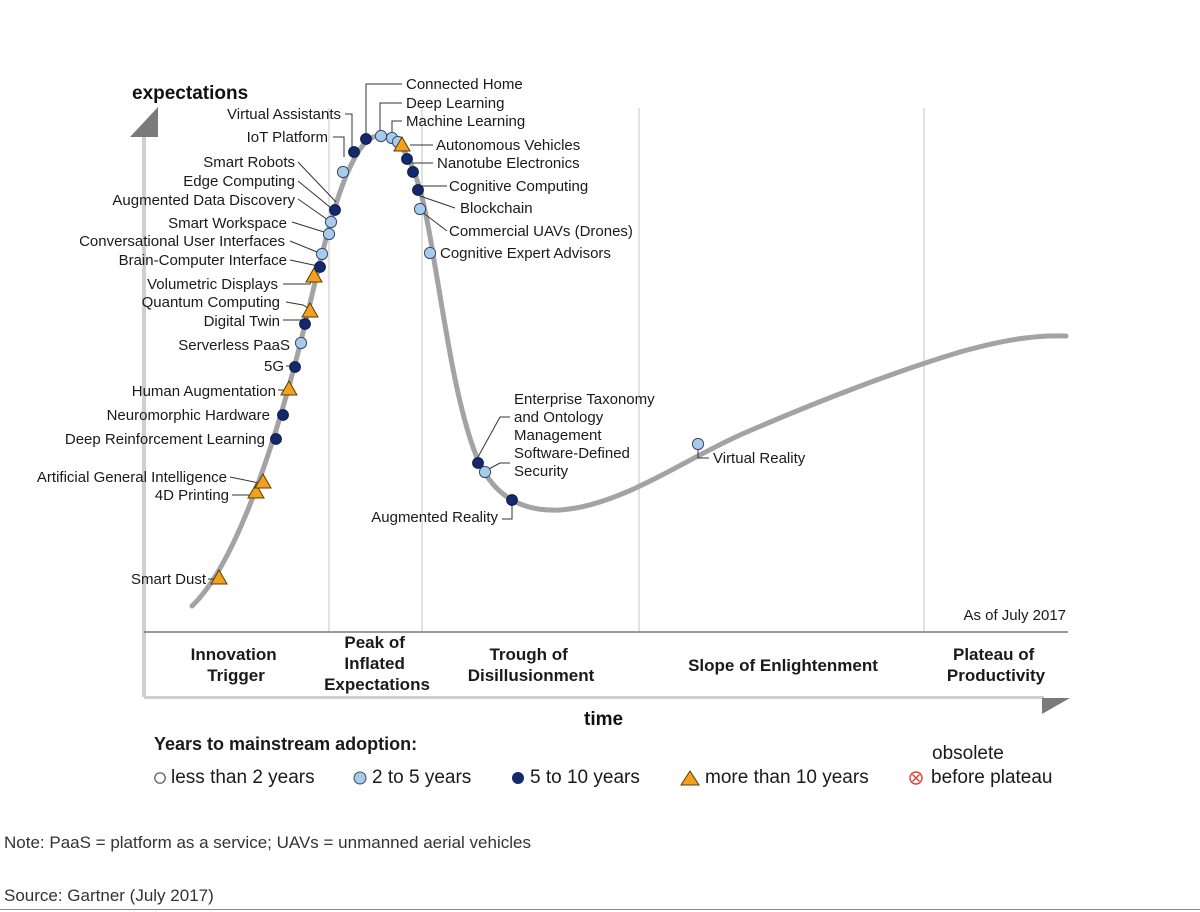 The height and width of the screenshot is (912, 1200). I want to click on label-virtual-assistants: Virtual Assistants, so click(284, 114).